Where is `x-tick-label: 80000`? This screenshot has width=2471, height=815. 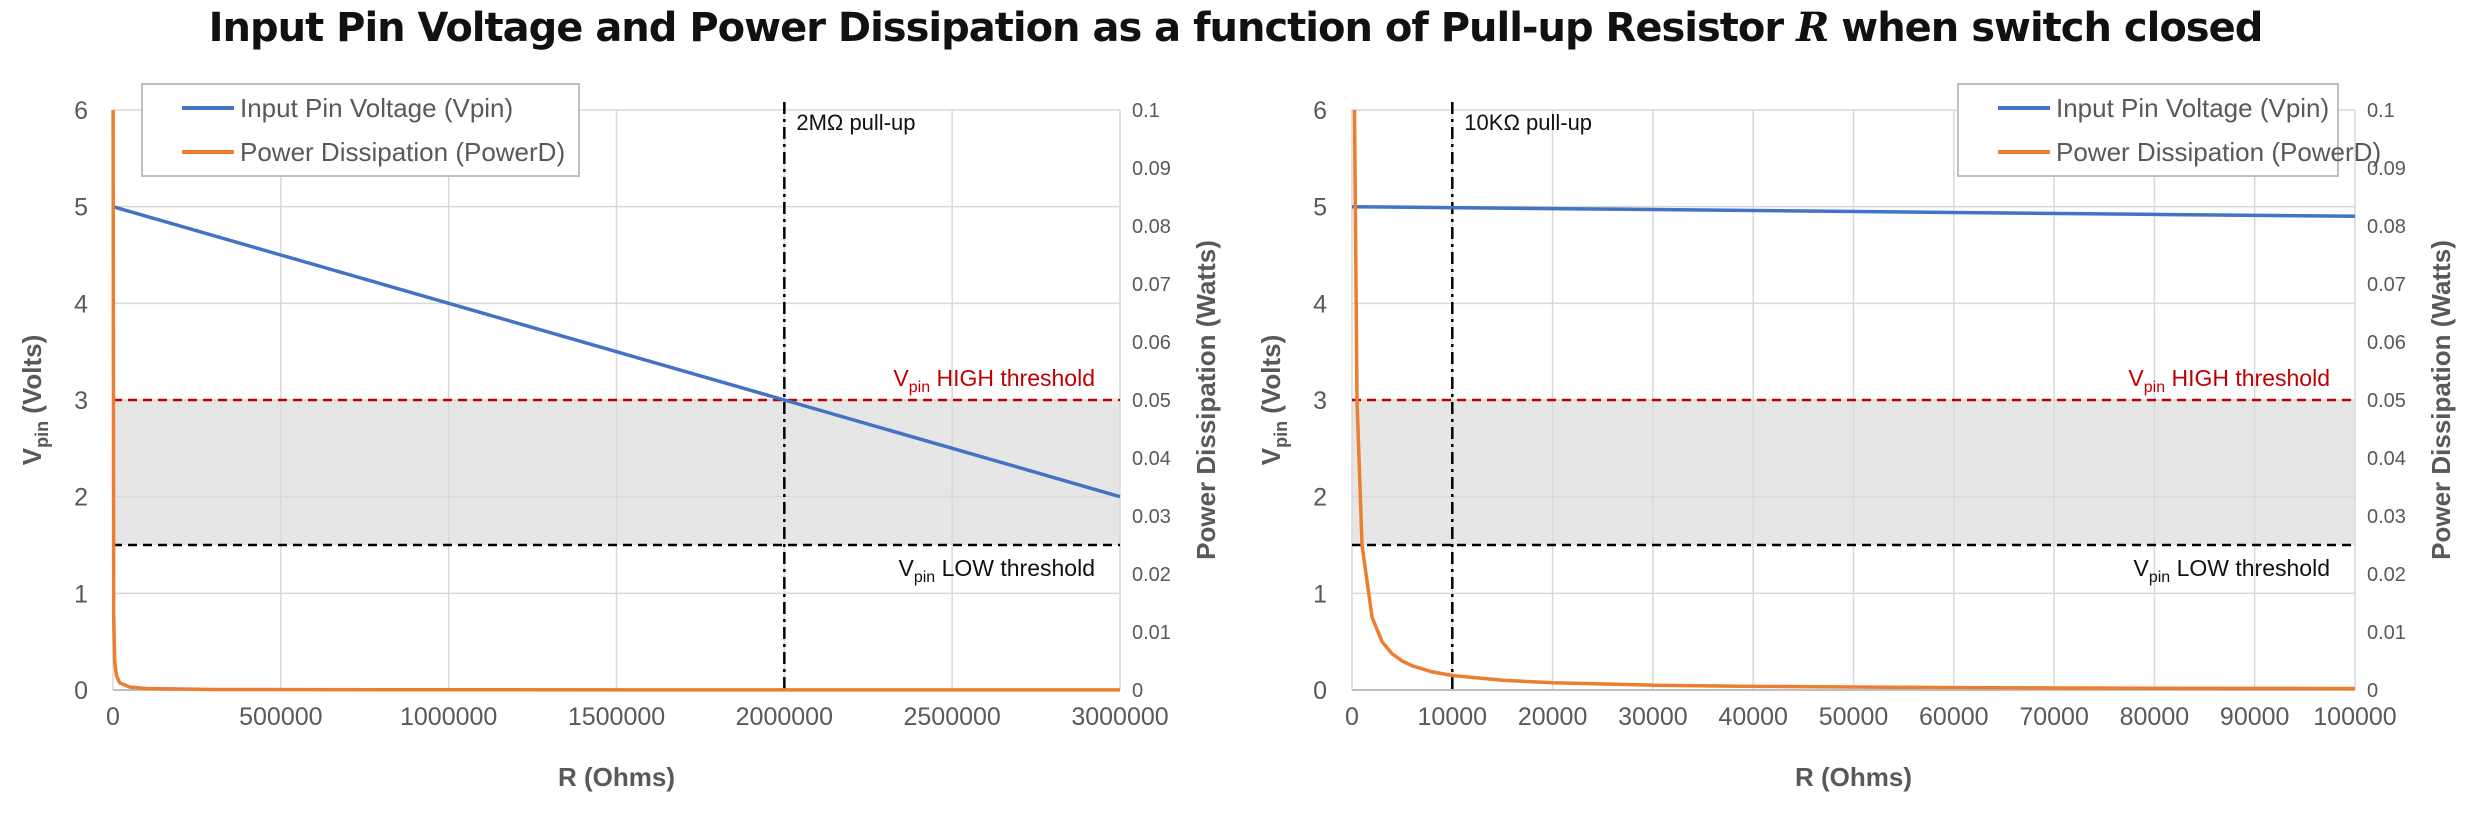
x-tick-label: 80000 is located at coordinates (2155, 717).